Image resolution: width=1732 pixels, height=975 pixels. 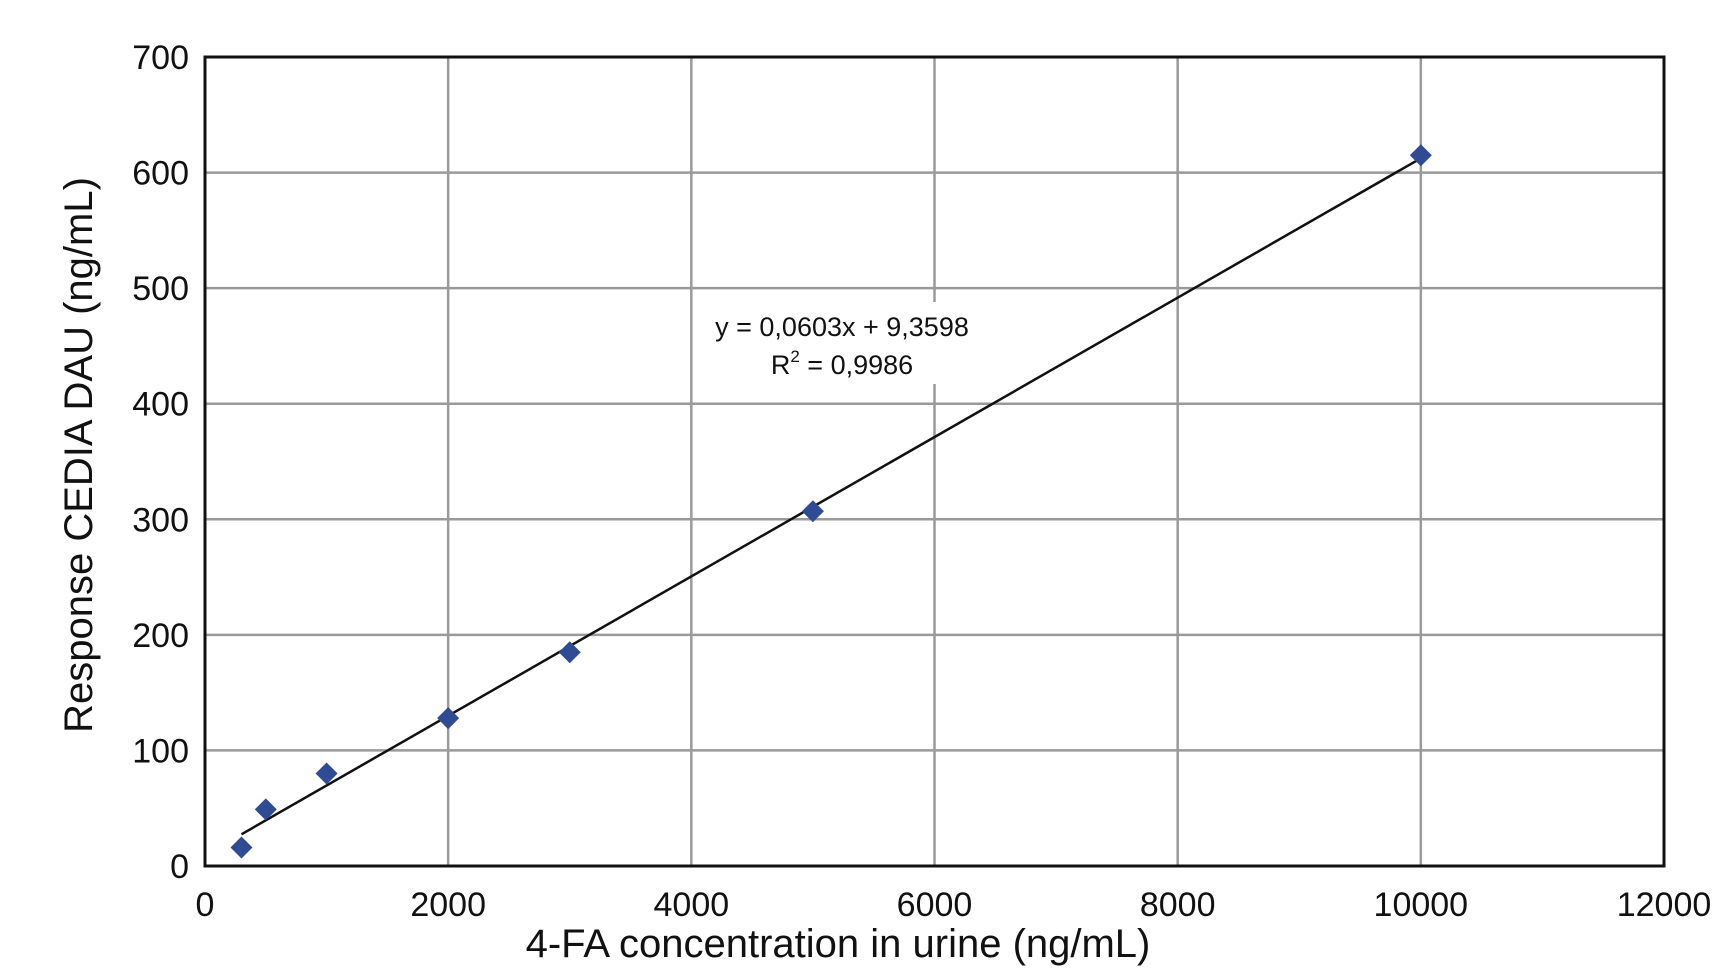 I want to click on y-tick-label: 700, so click(x=160, y=58).